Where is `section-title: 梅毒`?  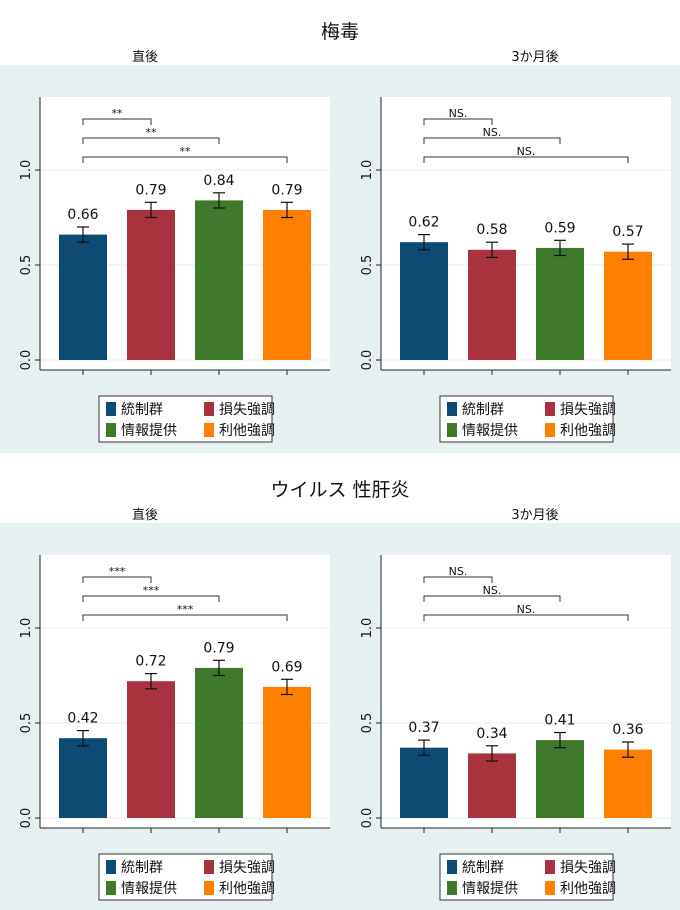
section-title: 梅毒 is located at coordinates (340, 32).